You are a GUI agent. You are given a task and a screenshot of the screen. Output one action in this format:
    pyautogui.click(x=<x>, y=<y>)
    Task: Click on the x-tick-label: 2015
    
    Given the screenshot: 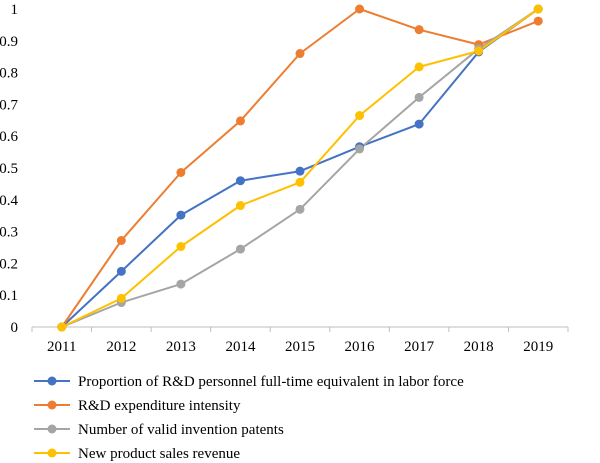 What is the action you would take?
    pyautogui.click(x=300, y=347)
    